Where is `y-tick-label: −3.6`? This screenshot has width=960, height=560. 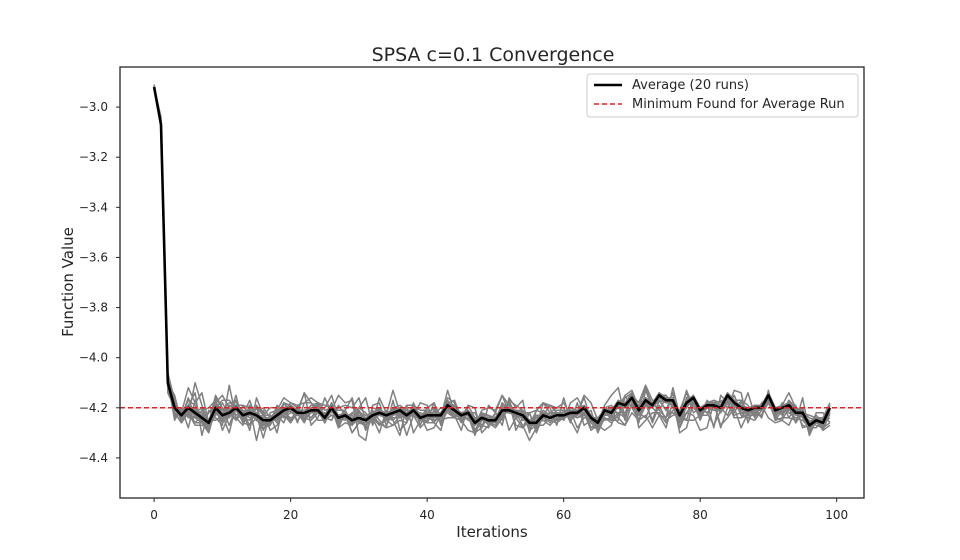 y-tick-label: −3.6 is located at coordinates (93, 257).